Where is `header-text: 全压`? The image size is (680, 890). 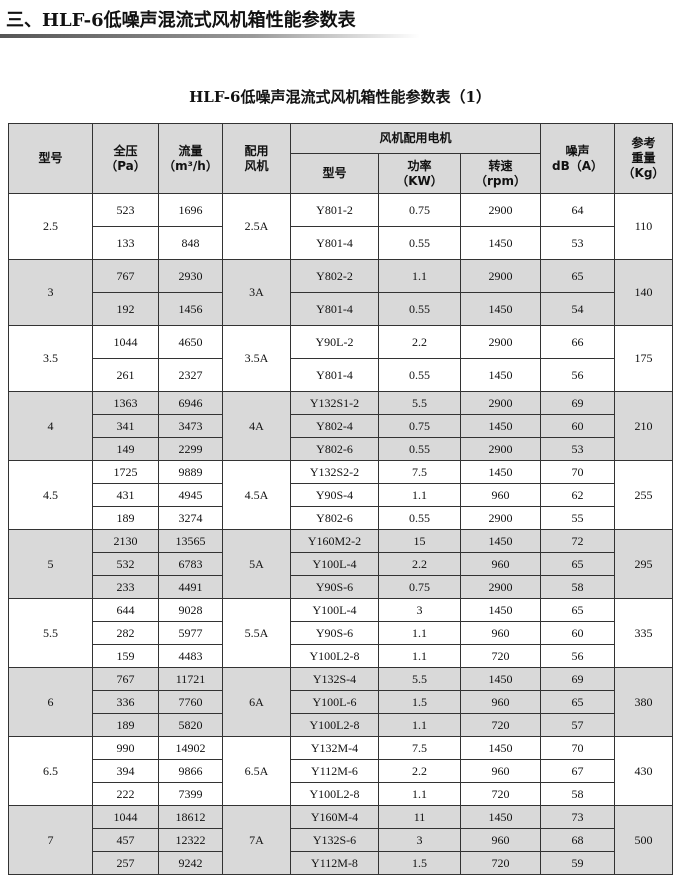 header-text: 全压 is located at coordinates (125, 150).